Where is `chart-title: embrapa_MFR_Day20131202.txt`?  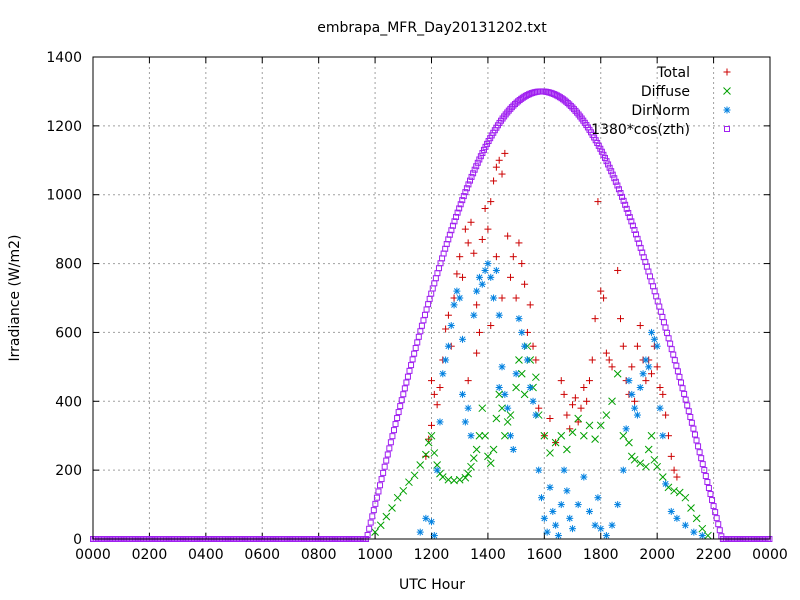
chart-title: embrapa_MFR_Day20131202.txt is located at coordinates (432, 28).